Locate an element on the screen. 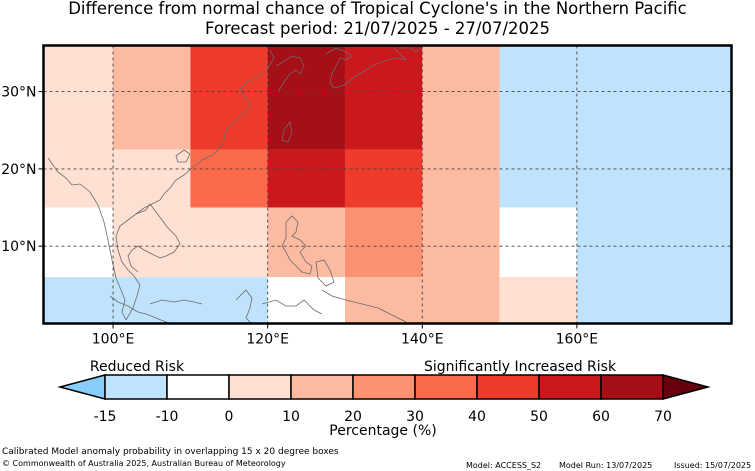 This screenshot has width=755, height=471. colorbar-max-arrow is located at coordinates (686, 387).